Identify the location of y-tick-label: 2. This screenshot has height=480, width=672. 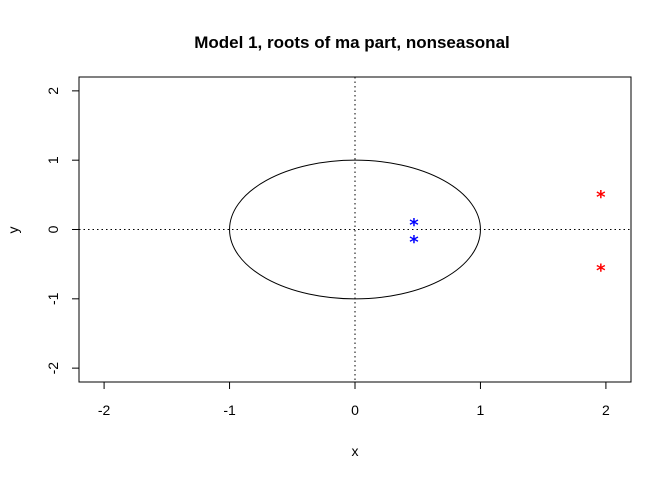
(53, 91).